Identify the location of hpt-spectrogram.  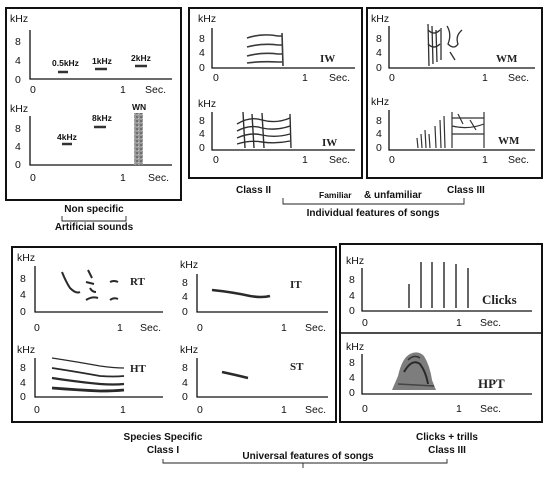
(414, 371).